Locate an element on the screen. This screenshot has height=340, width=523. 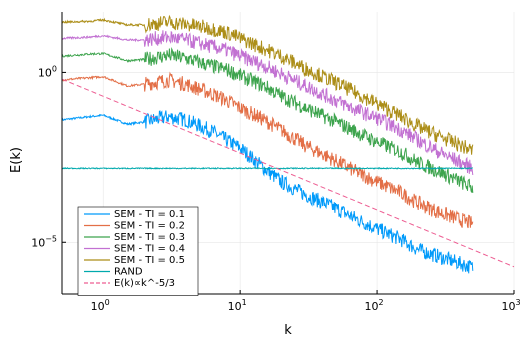
x-axis-label: k is located at coordinates (288, 330).